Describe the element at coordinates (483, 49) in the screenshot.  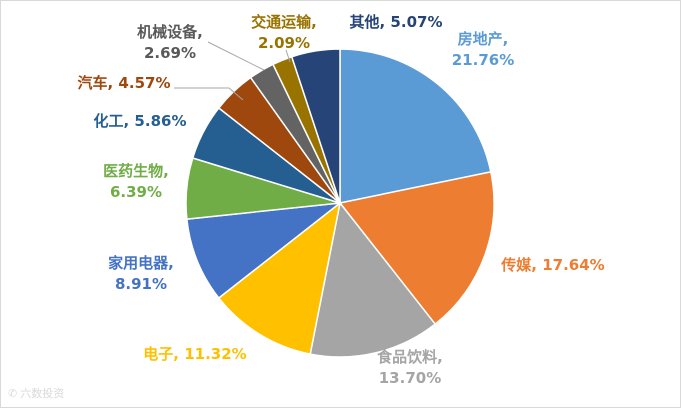
I see `data-label-1: 房地产, 21.76%` at that location.